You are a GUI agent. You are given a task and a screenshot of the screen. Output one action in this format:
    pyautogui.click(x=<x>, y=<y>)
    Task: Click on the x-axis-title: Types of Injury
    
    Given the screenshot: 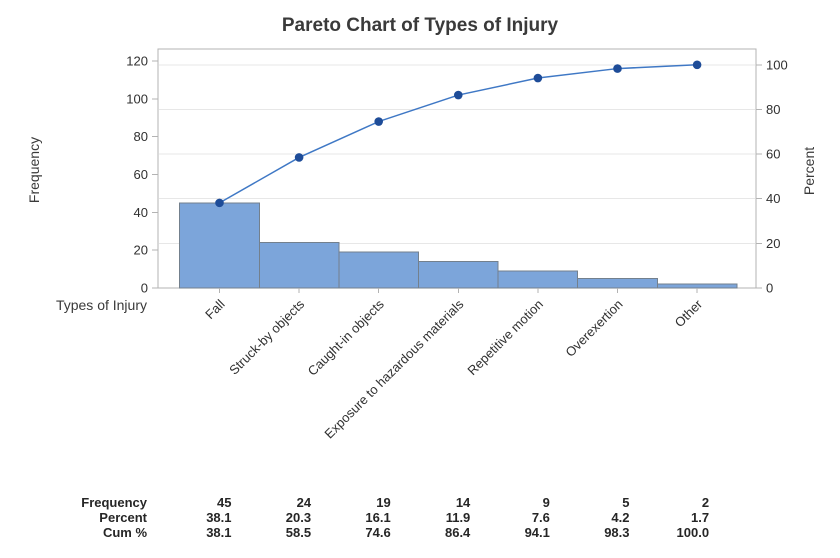 What is the action you would take?
    pyautogui.click(x=101, y=305)
    